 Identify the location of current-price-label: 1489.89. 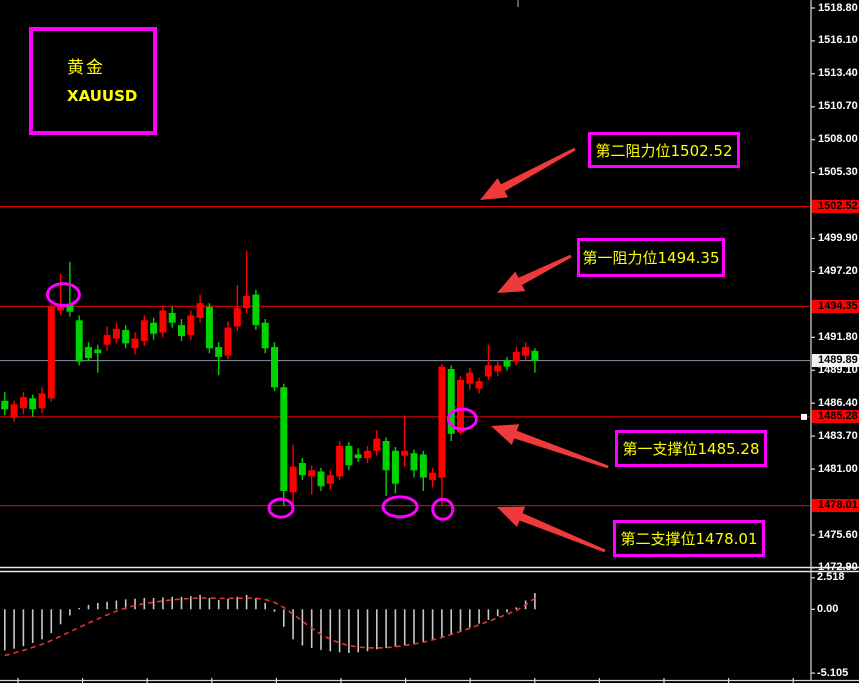
(835, 361).